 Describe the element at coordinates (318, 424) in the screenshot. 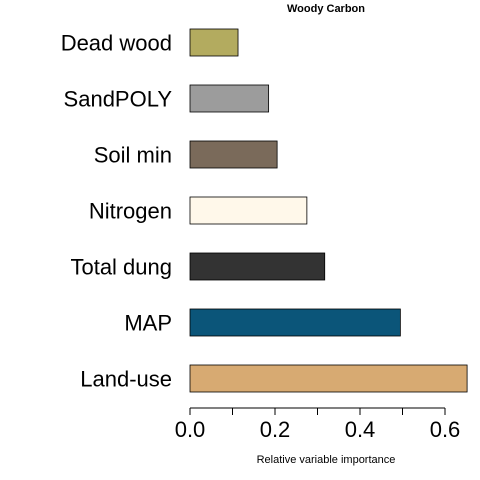

I see `x-axis: 0.0 0.2 0.4 0.6` at that location.